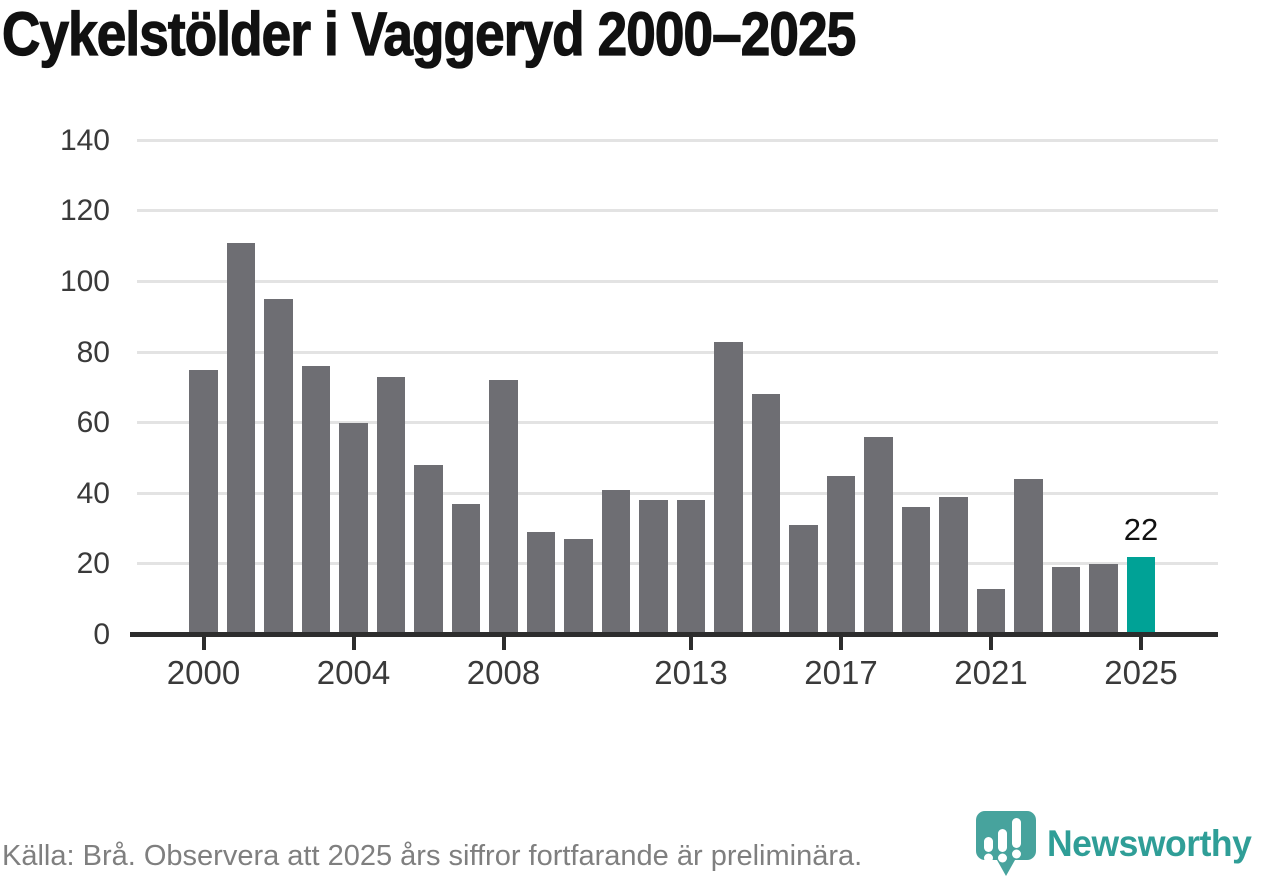 This screenshot has height=879, width=1262. I want to click on x-axis-line, so click(674, 634).